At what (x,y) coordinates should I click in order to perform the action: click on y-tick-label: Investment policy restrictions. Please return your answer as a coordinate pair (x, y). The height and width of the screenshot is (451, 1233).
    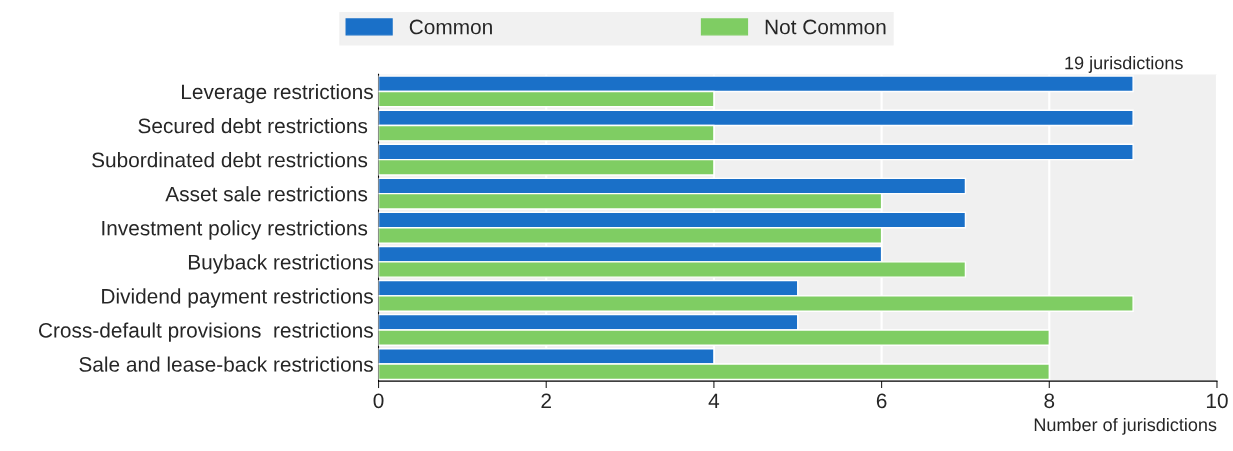
    Looking at the image, I should click on (235, 230).